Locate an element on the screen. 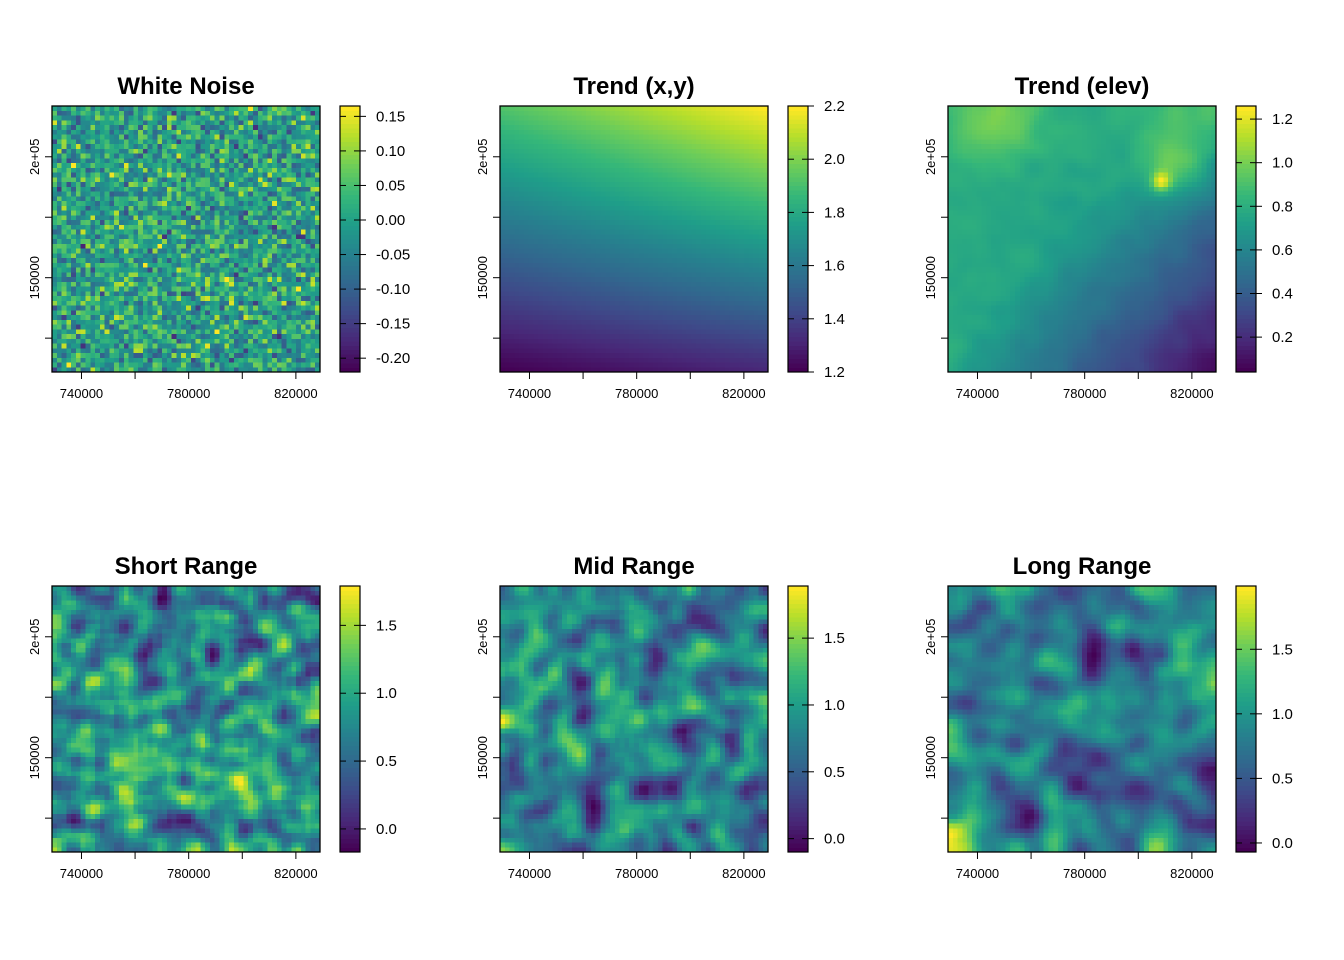 This screenshot has width=1344, height=960. colorbar-step is located at coordinates (350, 188).